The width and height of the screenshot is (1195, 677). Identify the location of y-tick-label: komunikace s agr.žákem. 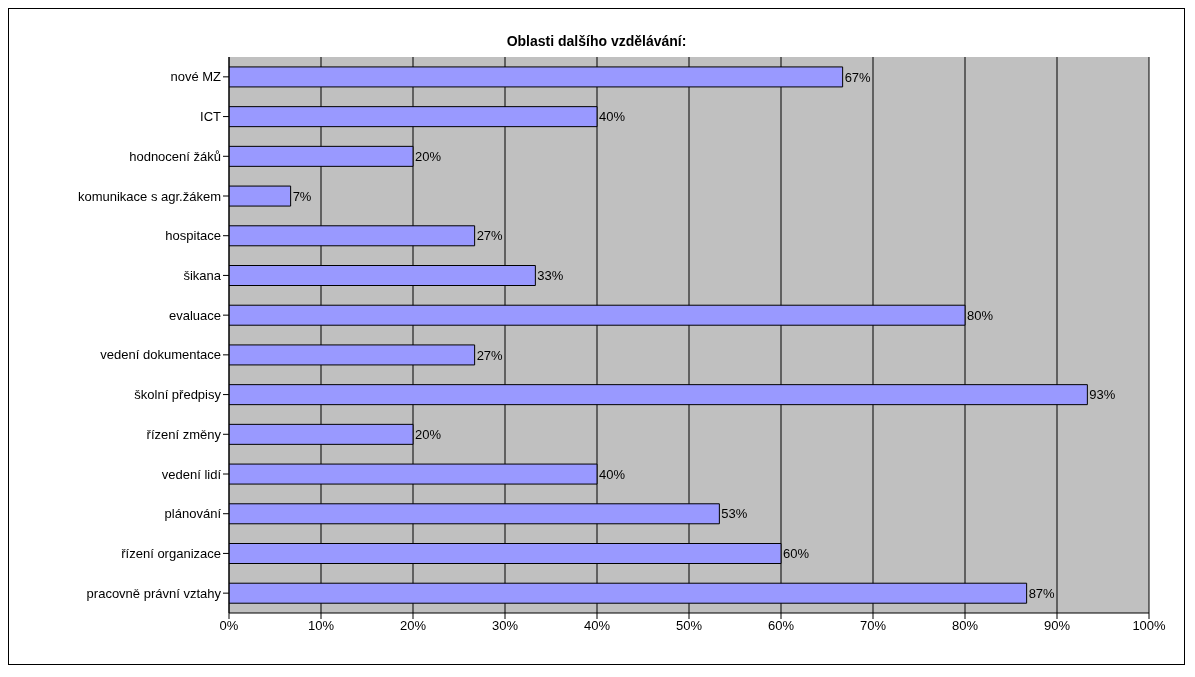
(149, 196).